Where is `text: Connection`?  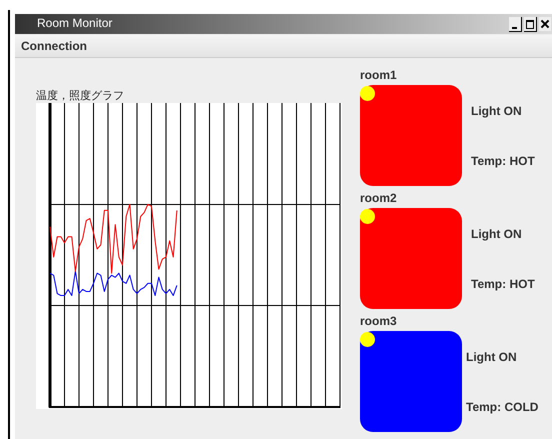 text: Connection is located at coordinates (54, 46).